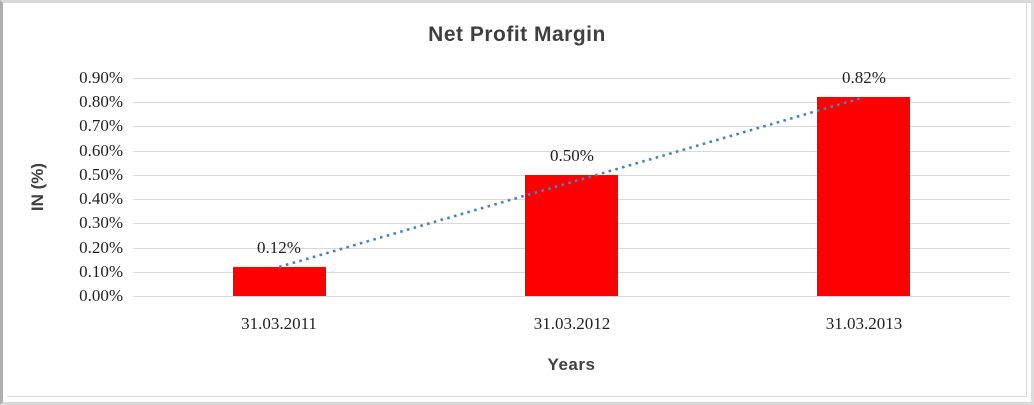 The width and height of the screenshot is (1034, 405). Describe the element at coordinates (571, 364) in the screenshot. I see `x-axis-title: Years` at that location.